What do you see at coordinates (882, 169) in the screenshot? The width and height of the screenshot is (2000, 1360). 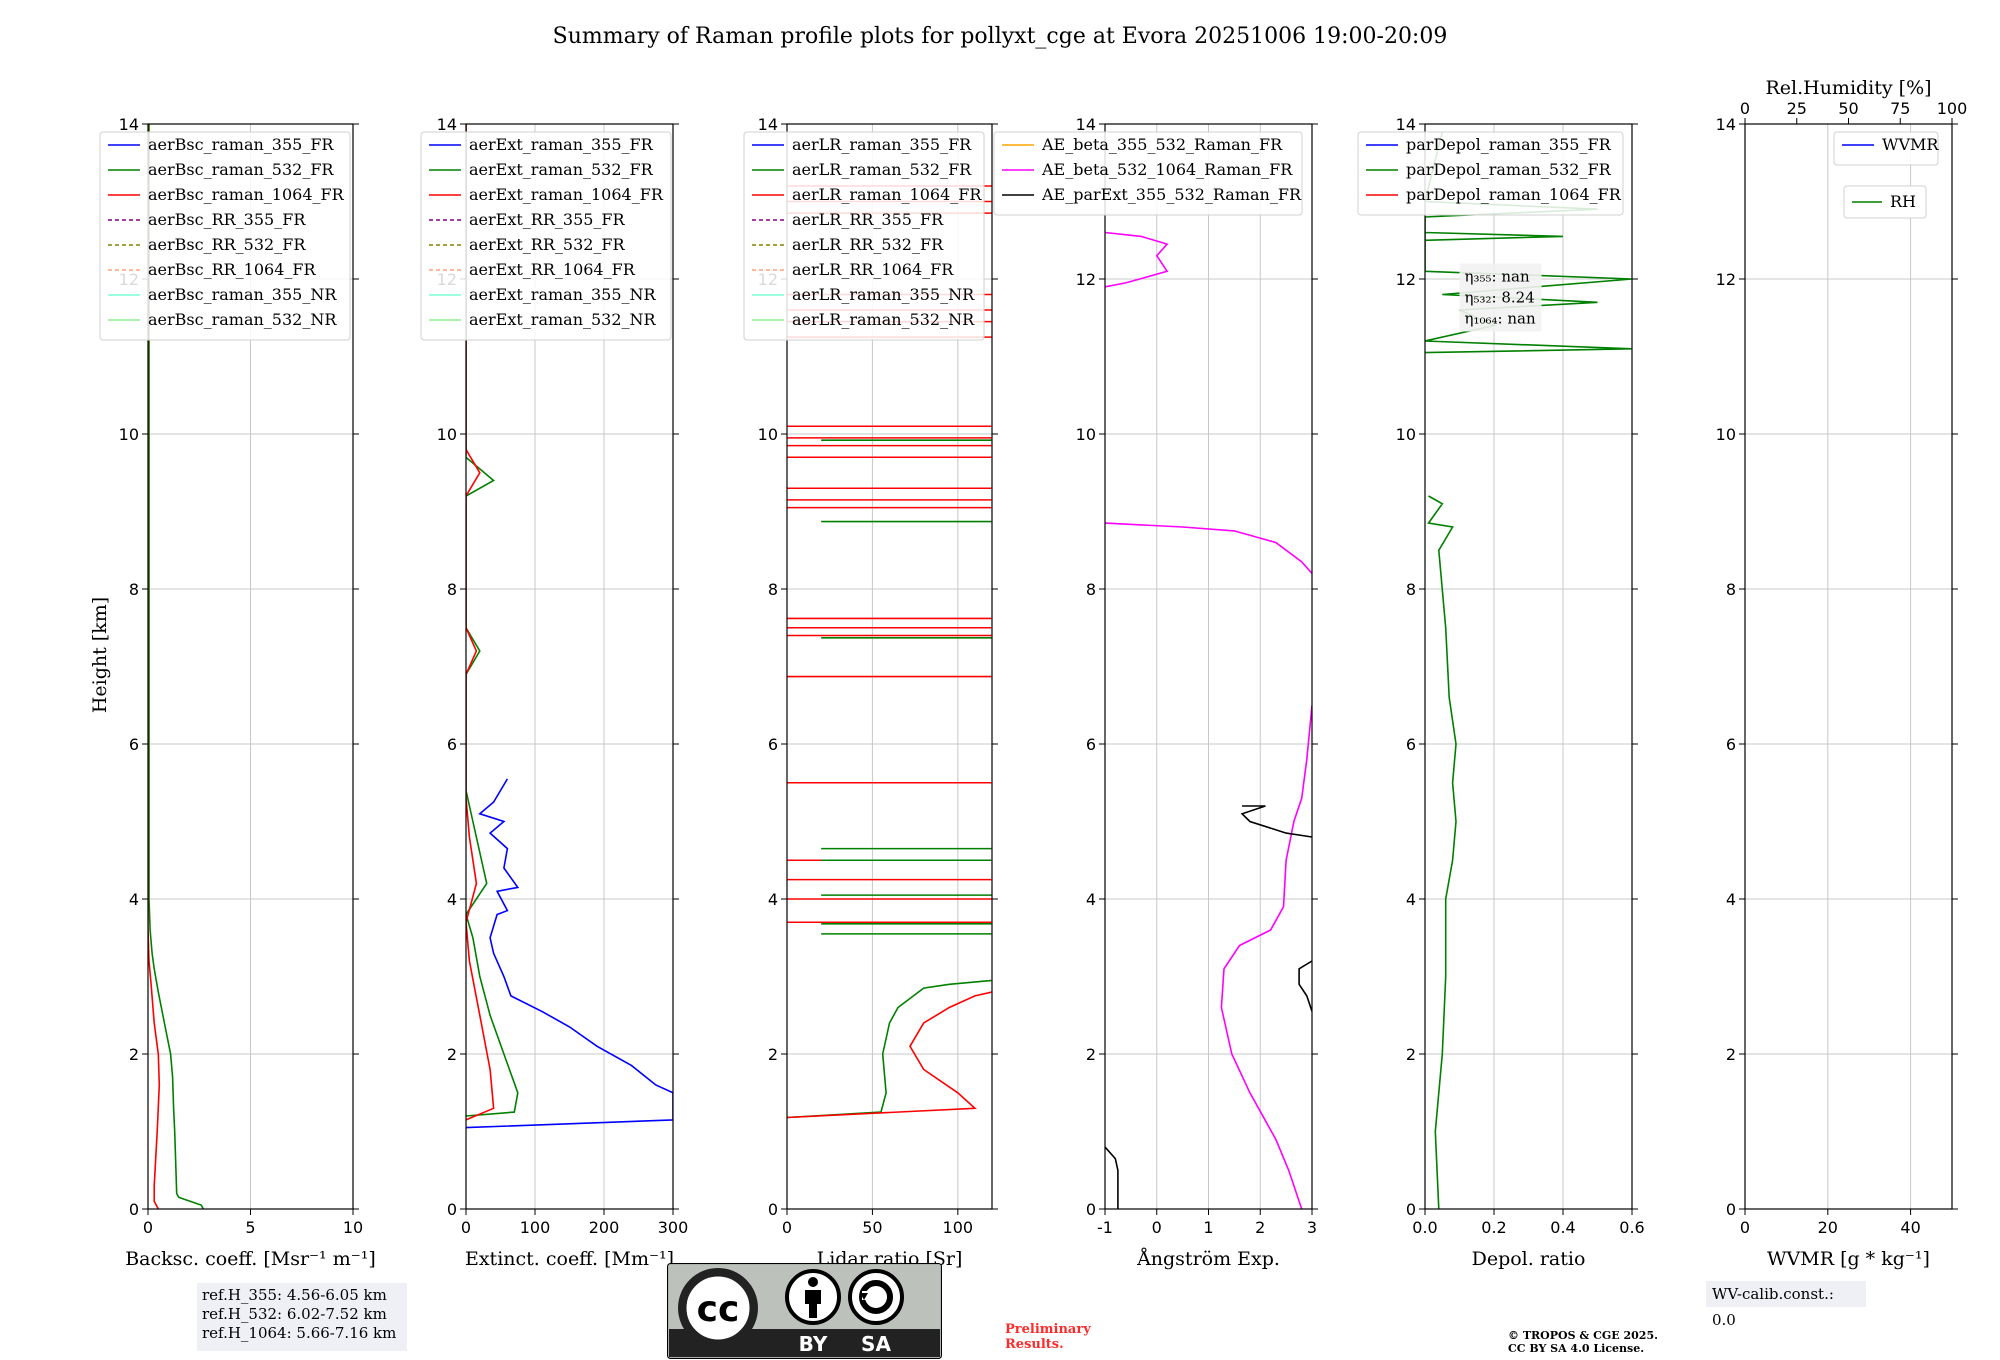 I see `legend-label: aerLR_raman_532_FR` at bounding box center [882, 169].